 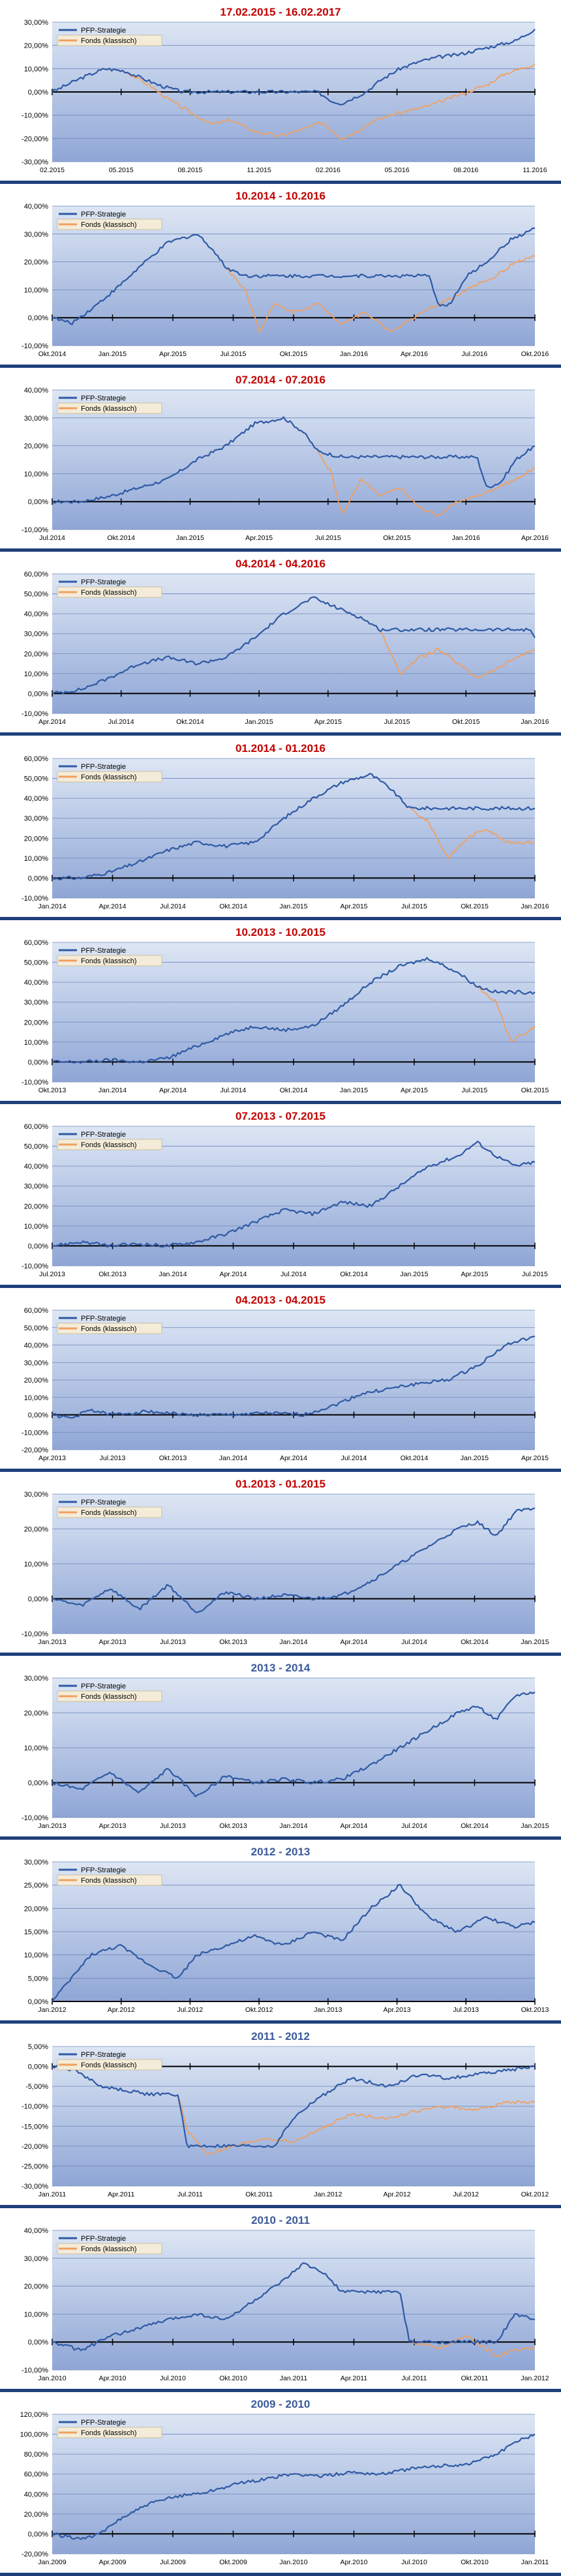 I want to click on y-tick-label: 5,00%, so click(x=38, y=1979).